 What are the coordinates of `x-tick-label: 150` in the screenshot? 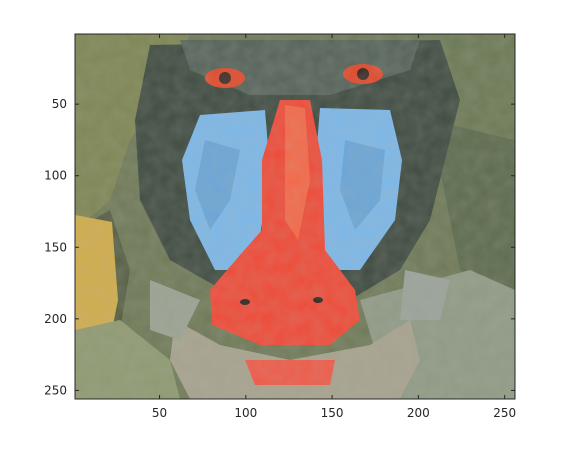 It's located at (332, 413).